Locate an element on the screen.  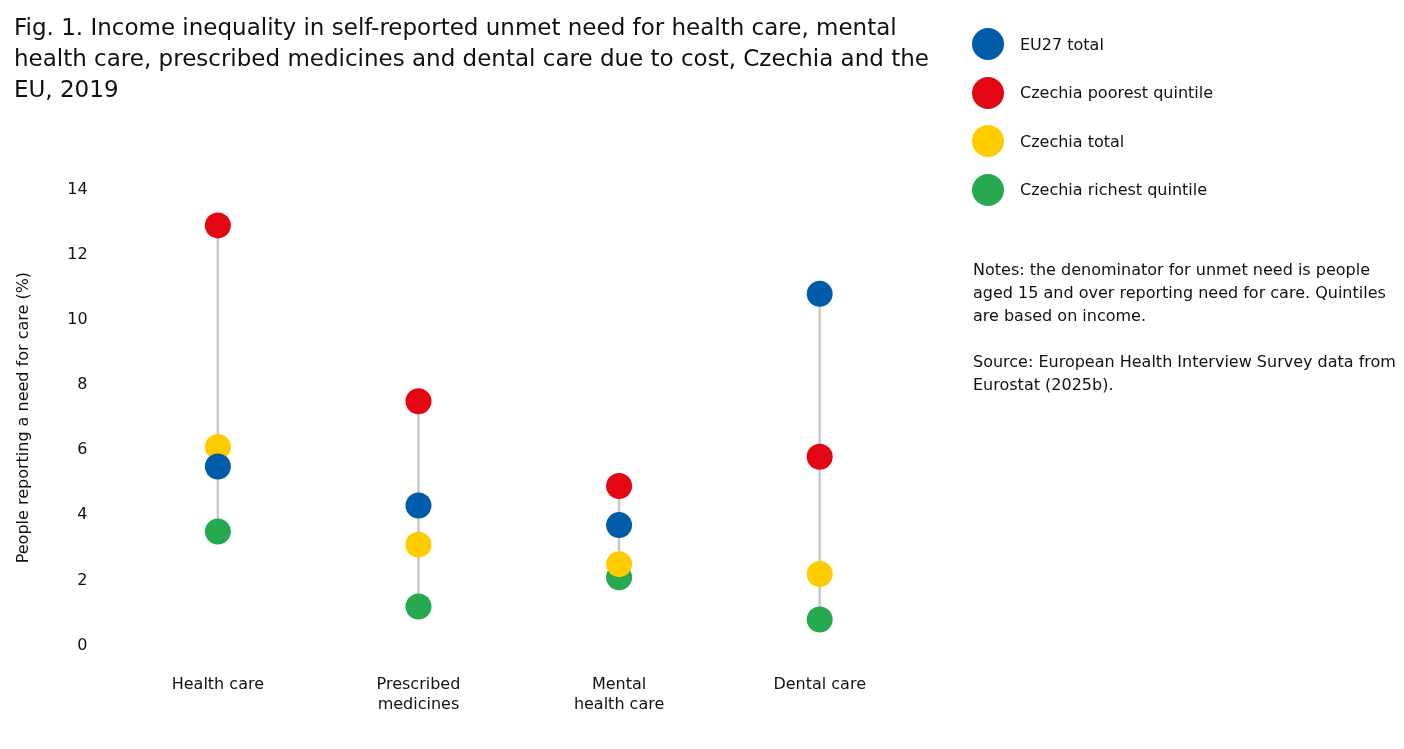
y-tick-label: 0 is located at coordinates (82, 644).